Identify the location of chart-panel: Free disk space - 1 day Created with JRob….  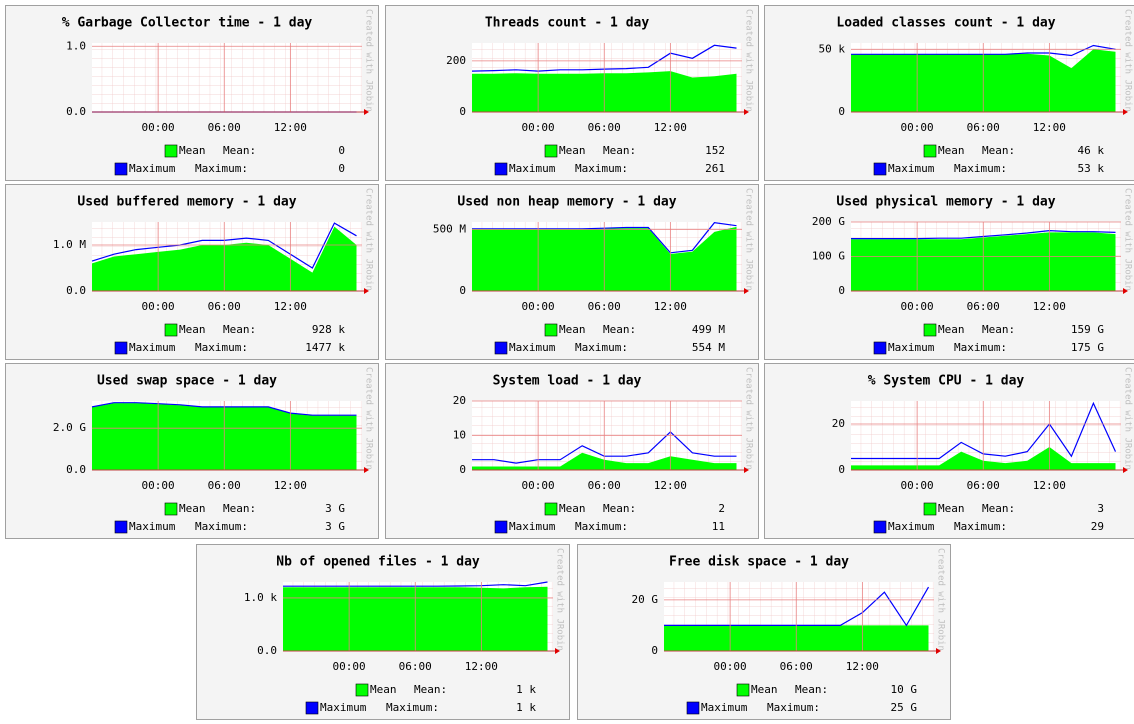
(764, 632).